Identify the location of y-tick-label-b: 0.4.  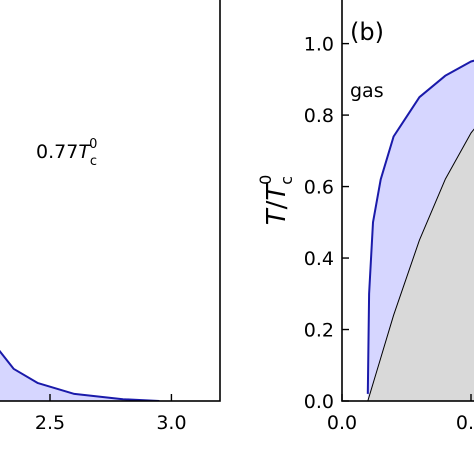
(319, 259).